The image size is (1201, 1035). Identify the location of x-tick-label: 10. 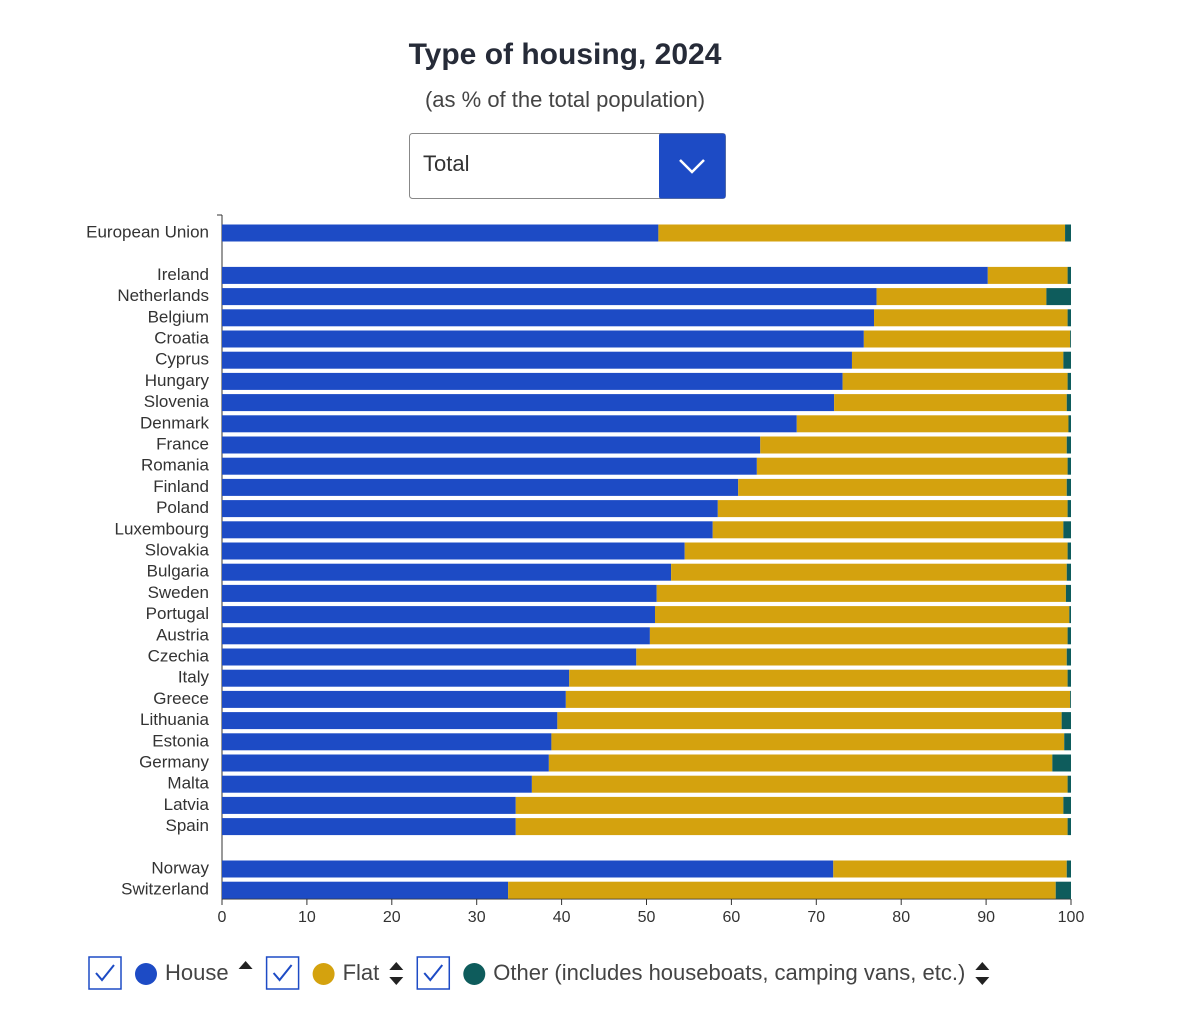
(307, 917).